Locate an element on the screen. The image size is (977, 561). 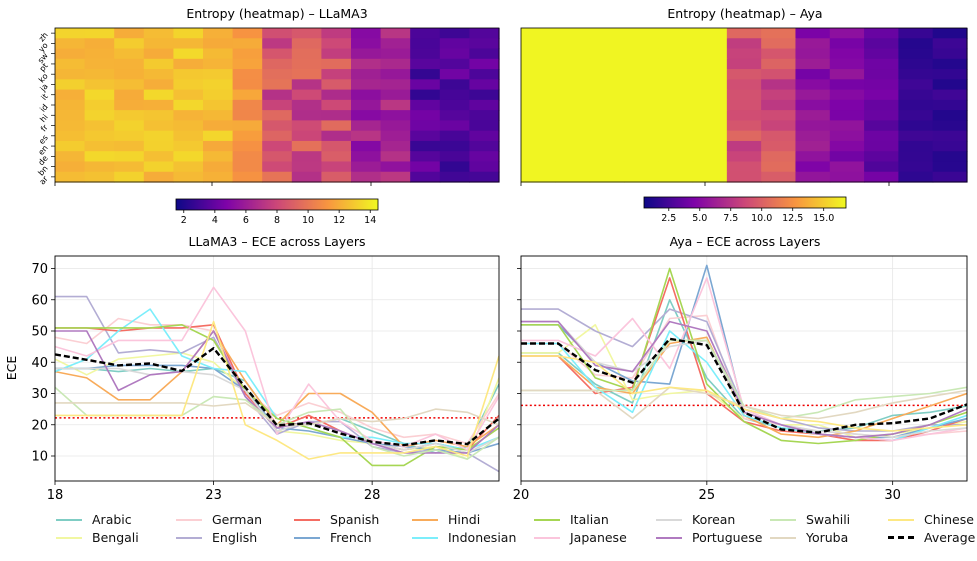
legend-item-spanish: Spanish is located at coordinates (336, 519).